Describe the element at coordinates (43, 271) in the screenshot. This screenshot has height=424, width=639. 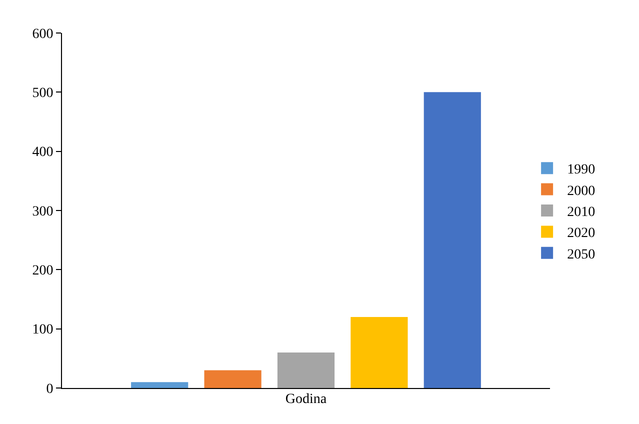
I see `y-tick-label: 200` at that location.